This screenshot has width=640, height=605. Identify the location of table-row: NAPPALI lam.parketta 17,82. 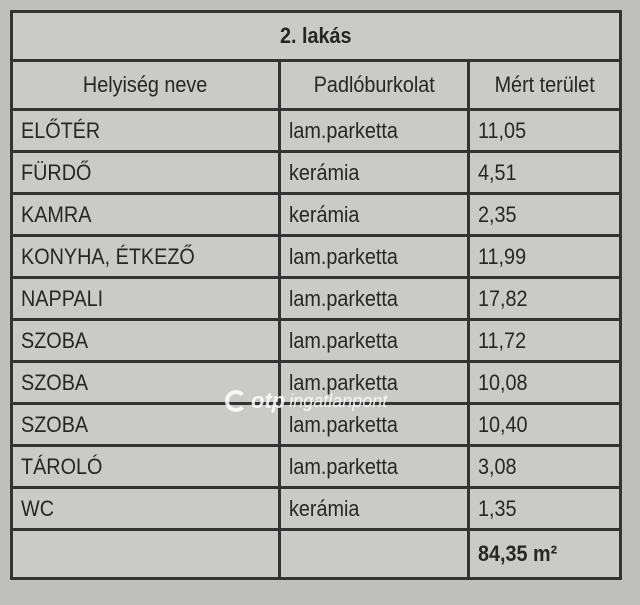
(316, 298).